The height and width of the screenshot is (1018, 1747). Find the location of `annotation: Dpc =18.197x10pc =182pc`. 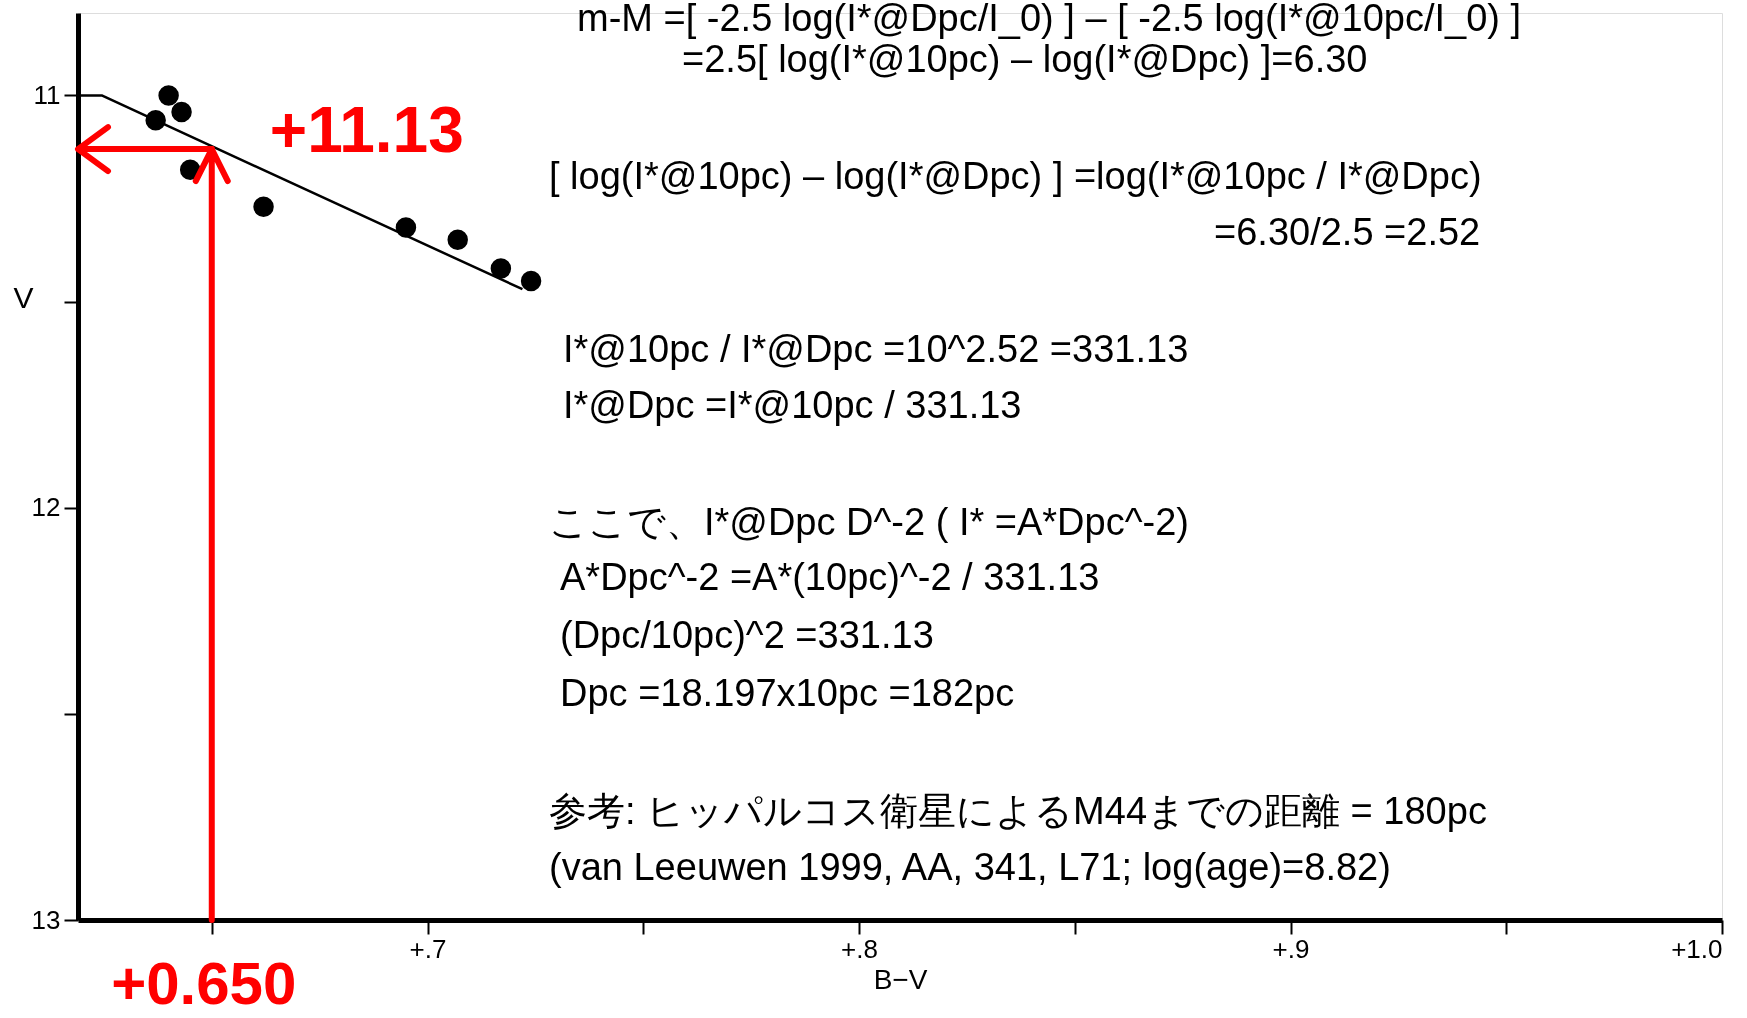

annotation: Dpc =18.197x10pc =182pc is located at coordinates (787, 693).